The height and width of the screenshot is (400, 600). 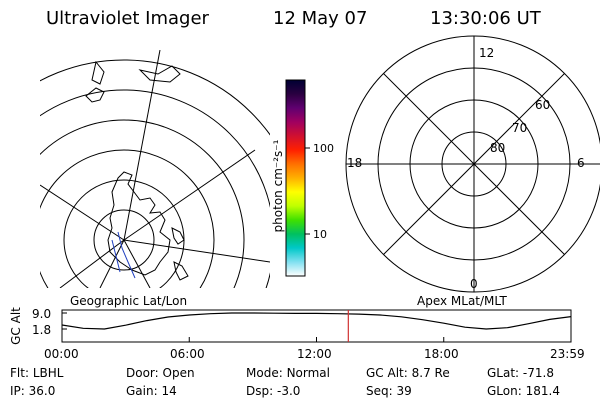 What do you see at coordinates (151, 391) in the screenshot?
I see `status-gain: Gain: 14` at bounding box center [151, 391].